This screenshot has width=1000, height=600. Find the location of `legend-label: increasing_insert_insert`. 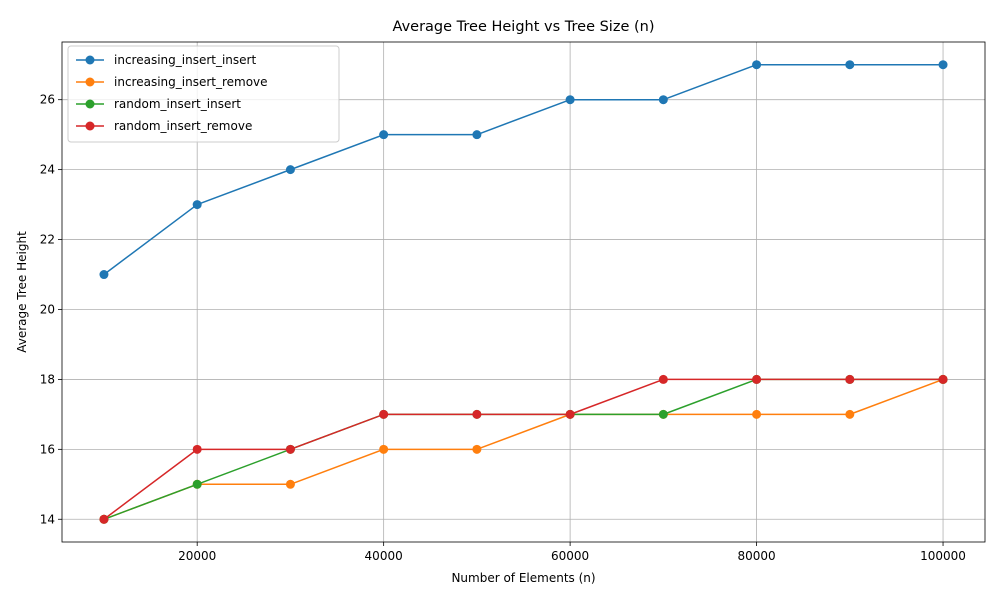

legend-label: increasing_insert_insert is located at coordinates (185, 60).